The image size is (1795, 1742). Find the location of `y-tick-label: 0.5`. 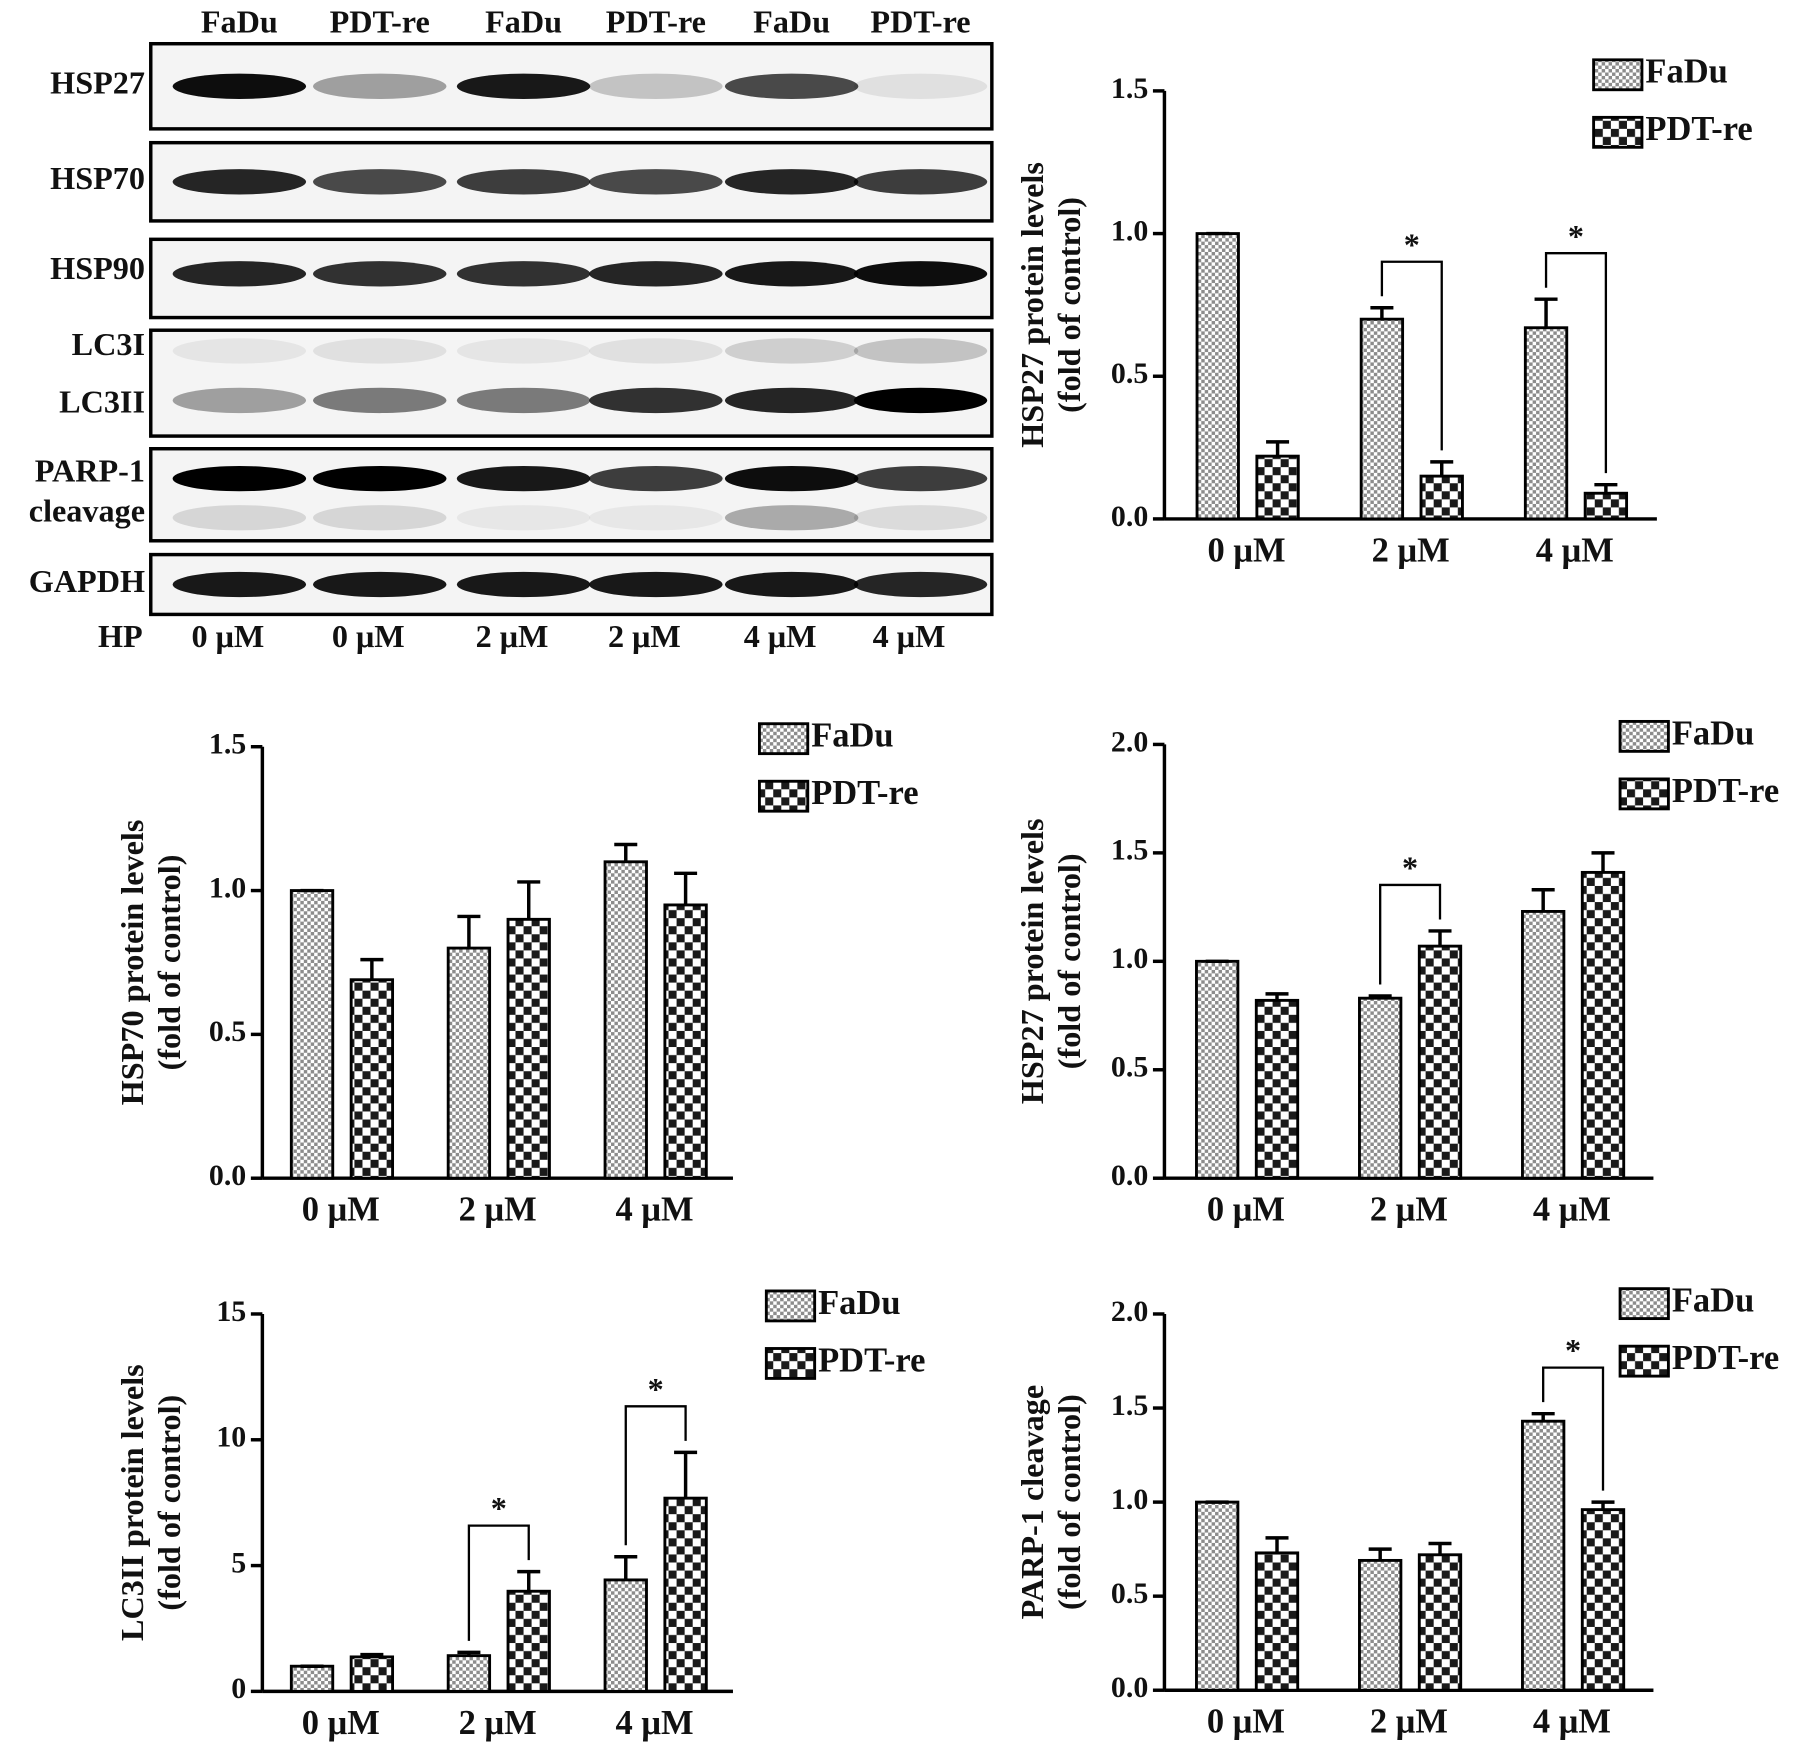

y-tick-label: 0.5 is located at coordinates (227, 1031).